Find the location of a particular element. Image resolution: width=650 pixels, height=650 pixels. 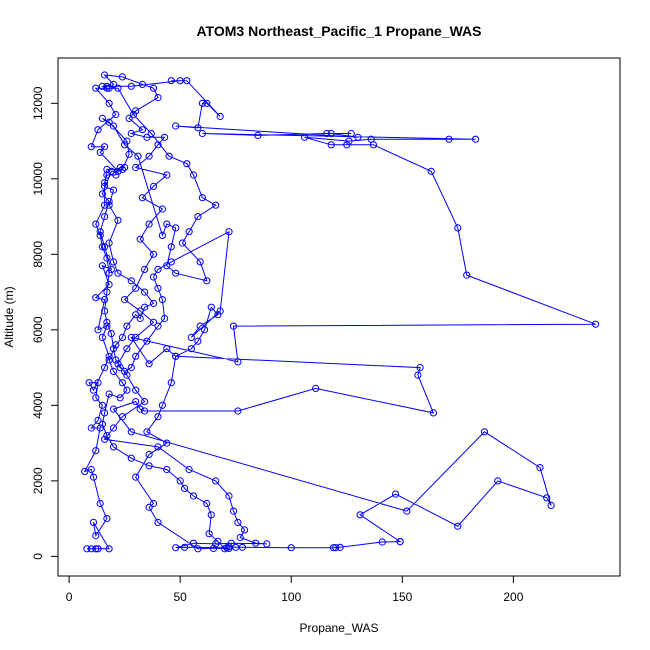

y-tick-label: 4000 is located at coordinates (38, 405).